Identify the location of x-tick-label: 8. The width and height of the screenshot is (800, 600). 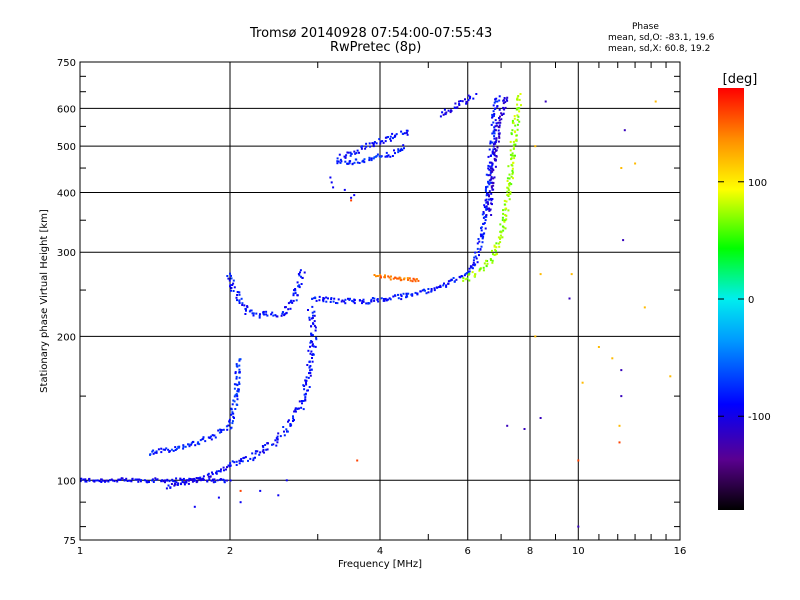
(530, 551).